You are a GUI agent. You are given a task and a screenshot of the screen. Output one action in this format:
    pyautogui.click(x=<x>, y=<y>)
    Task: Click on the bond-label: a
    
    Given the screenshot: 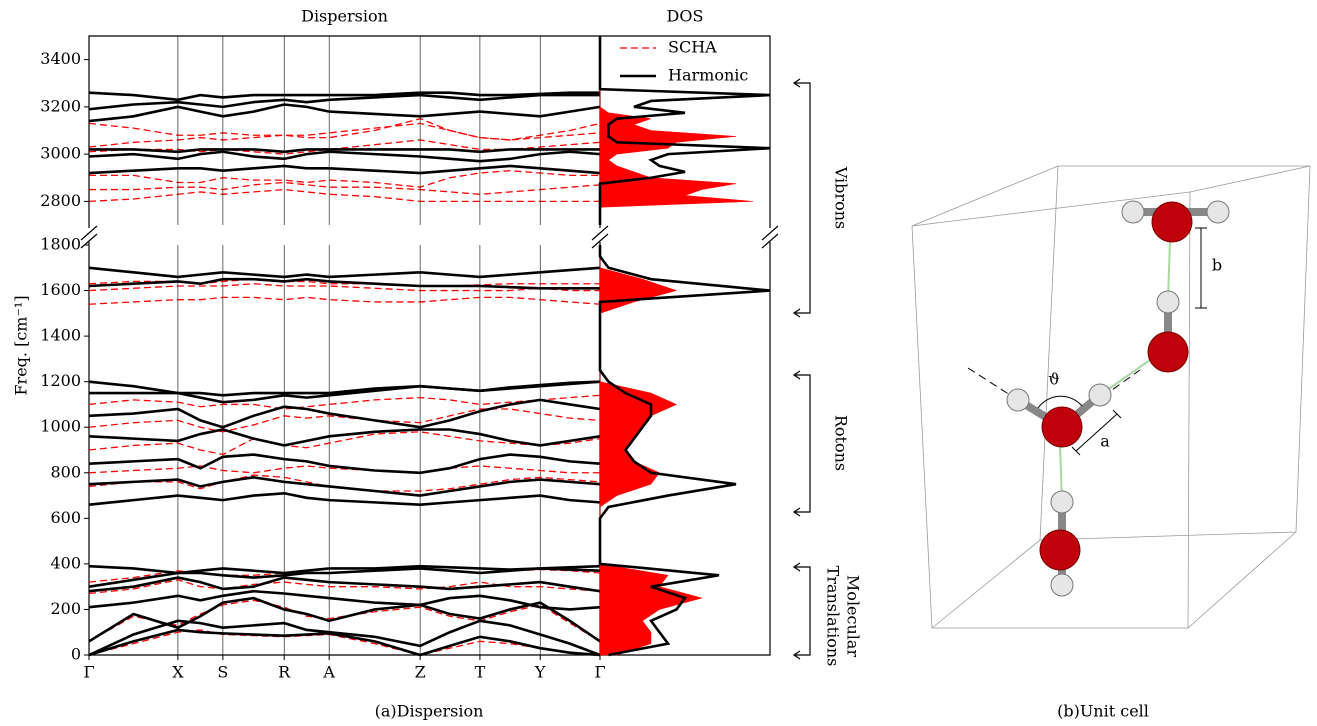 What is the action you would take?
    pyautogui.click(x=1105, y=441)
    